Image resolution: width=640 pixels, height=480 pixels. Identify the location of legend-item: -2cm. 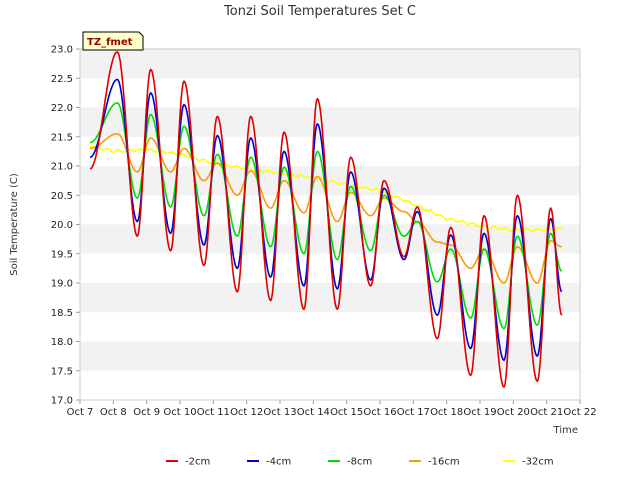
(188, 462).